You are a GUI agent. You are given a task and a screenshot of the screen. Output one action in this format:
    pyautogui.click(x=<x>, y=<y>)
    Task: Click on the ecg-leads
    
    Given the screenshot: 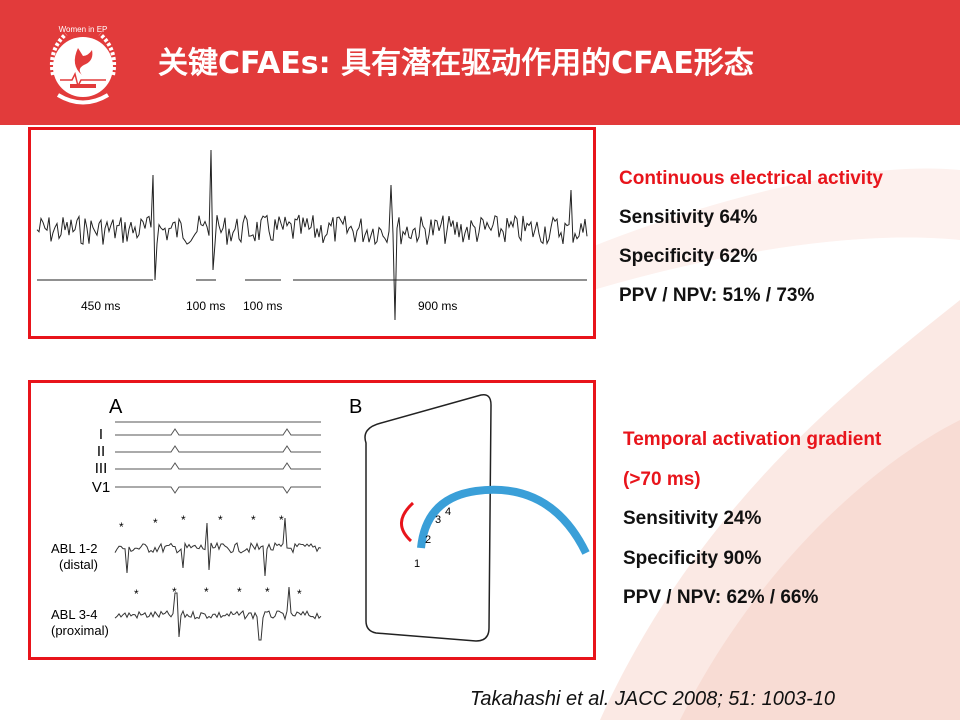 What is the action you would take?
    pyautogui.click(x=218, y=461)
    